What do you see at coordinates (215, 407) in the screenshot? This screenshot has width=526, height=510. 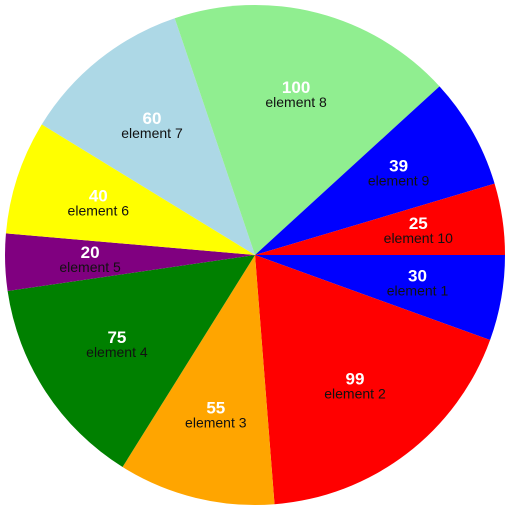 I see `slice-value-label: 55` at bounding box center [215, 407].